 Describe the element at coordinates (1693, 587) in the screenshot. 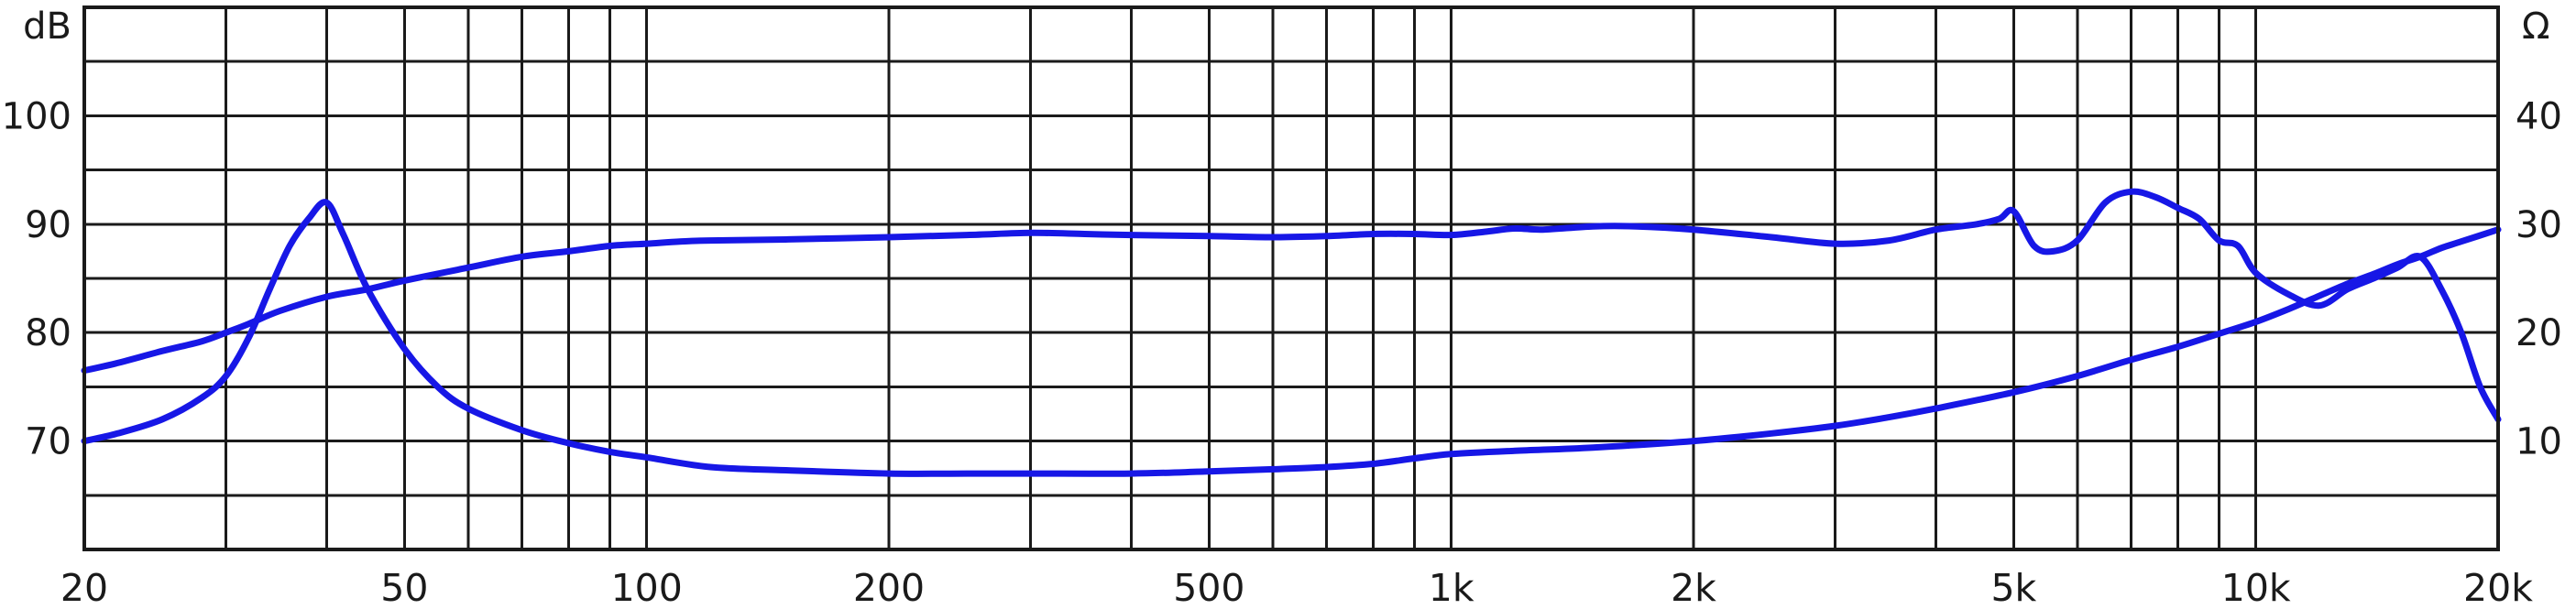

I see `x-tick-label: 2k` at that location.